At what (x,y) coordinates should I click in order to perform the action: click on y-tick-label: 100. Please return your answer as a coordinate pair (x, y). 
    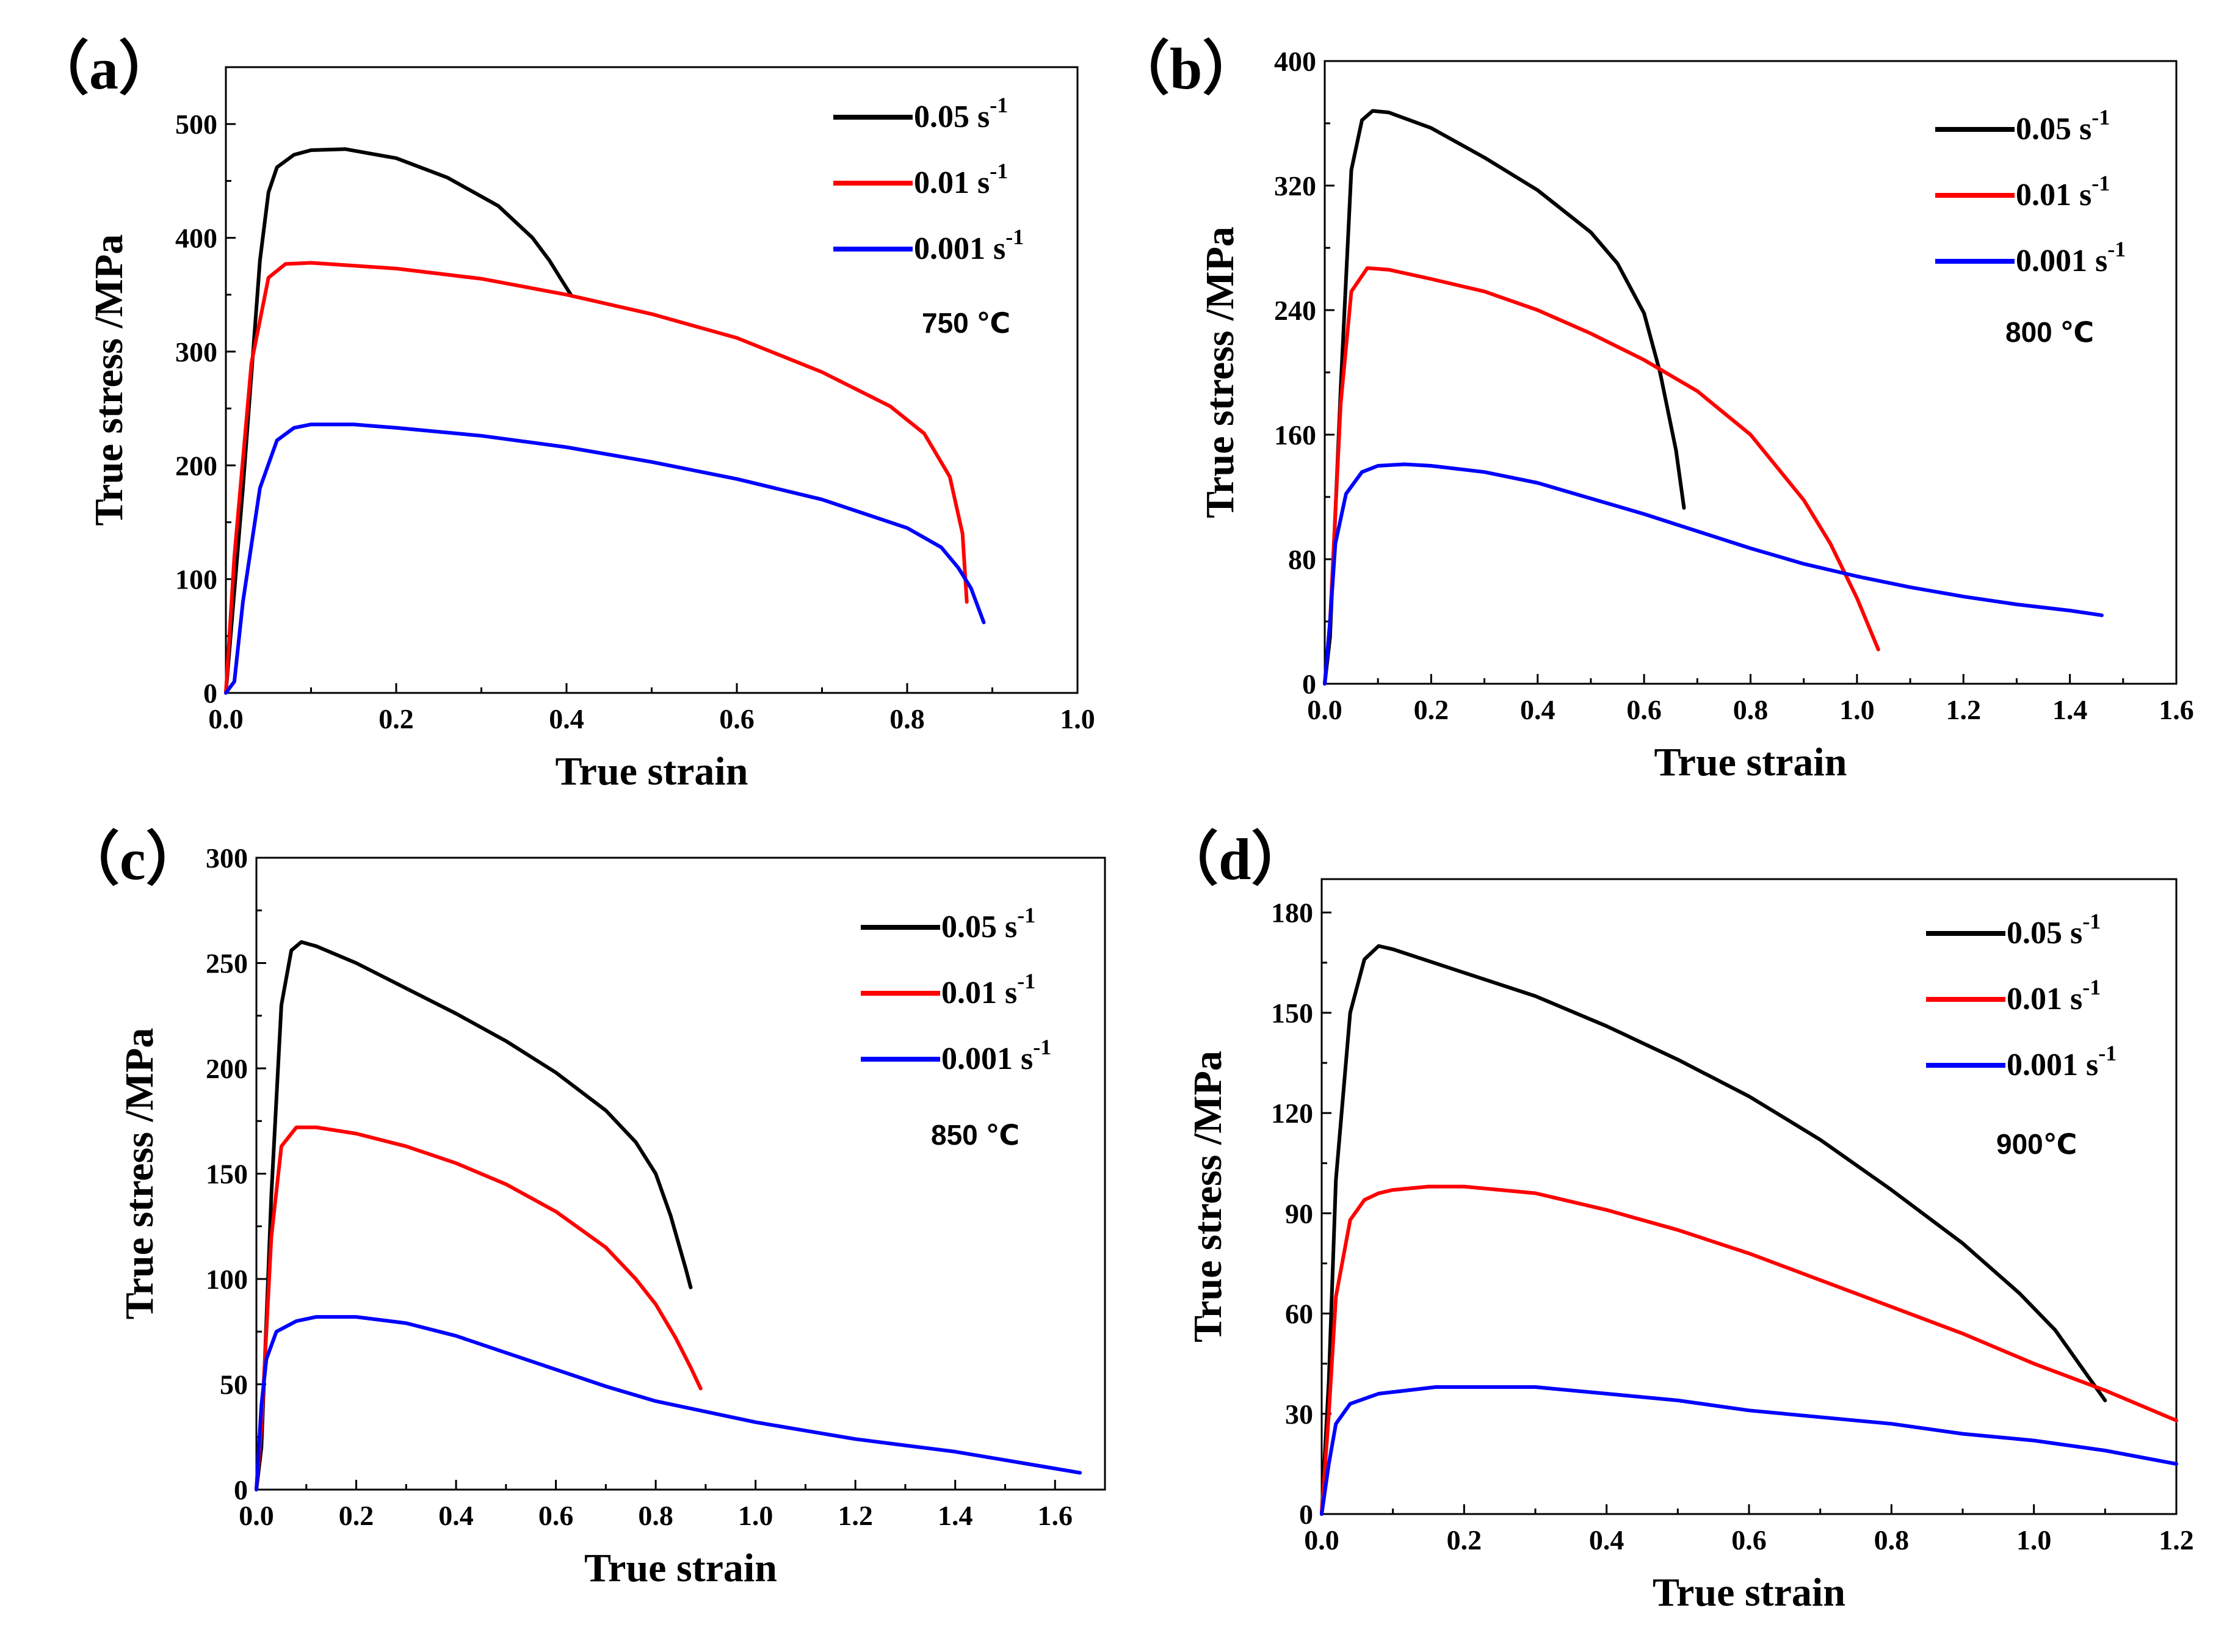
    Looking at the image, I should click on (227, 1279).